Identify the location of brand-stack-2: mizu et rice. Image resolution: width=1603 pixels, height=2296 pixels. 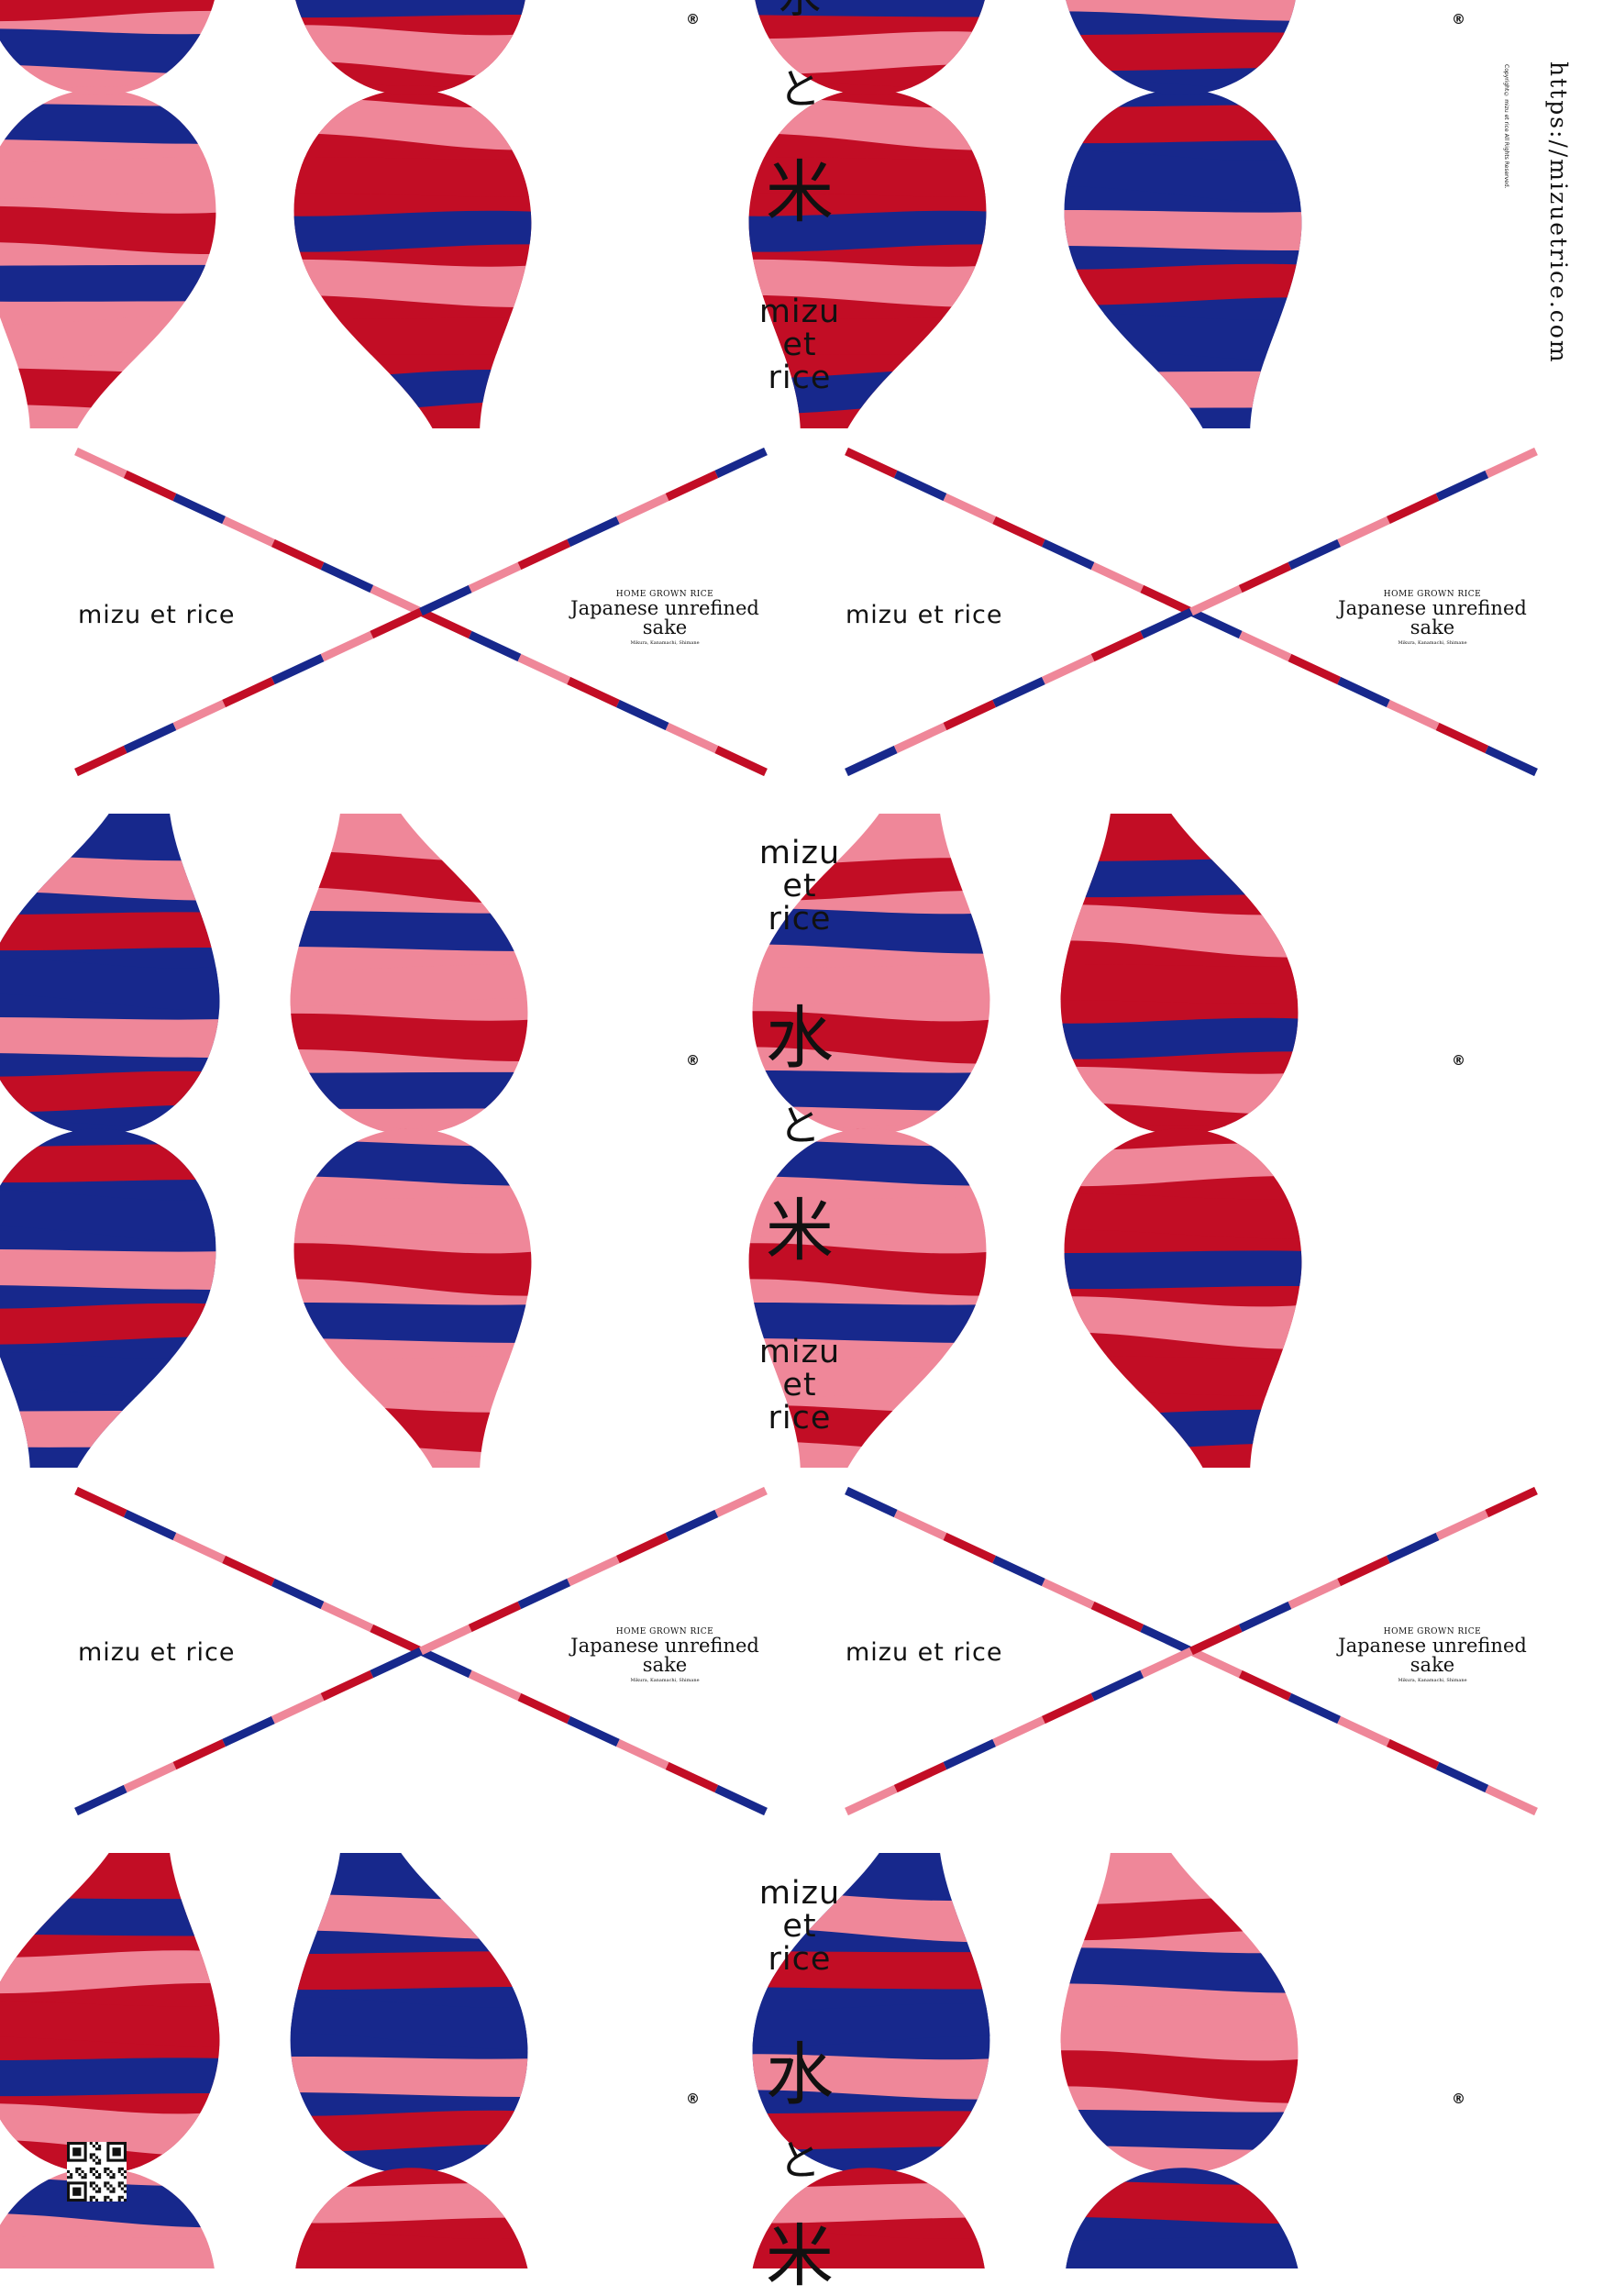
(799, 886).